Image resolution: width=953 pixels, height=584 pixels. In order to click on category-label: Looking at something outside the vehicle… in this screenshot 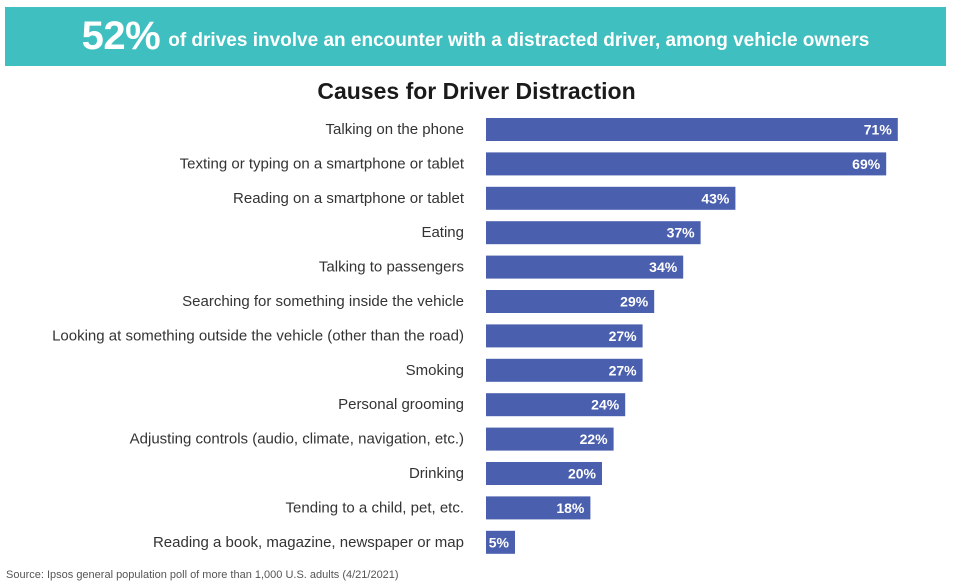, I will do `click(258, 335)`.